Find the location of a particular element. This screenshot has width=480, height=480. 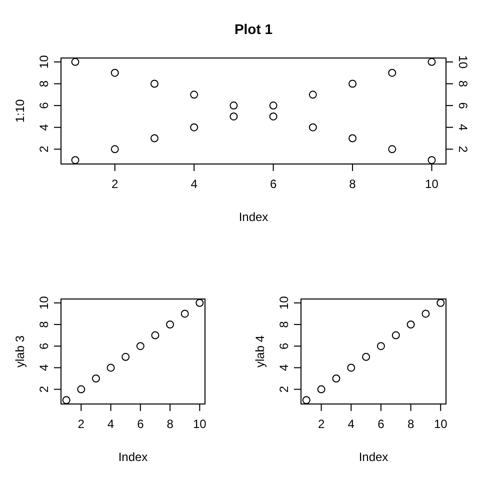

y-axis-title: ylab 3 is located at coordinates (20, 351).